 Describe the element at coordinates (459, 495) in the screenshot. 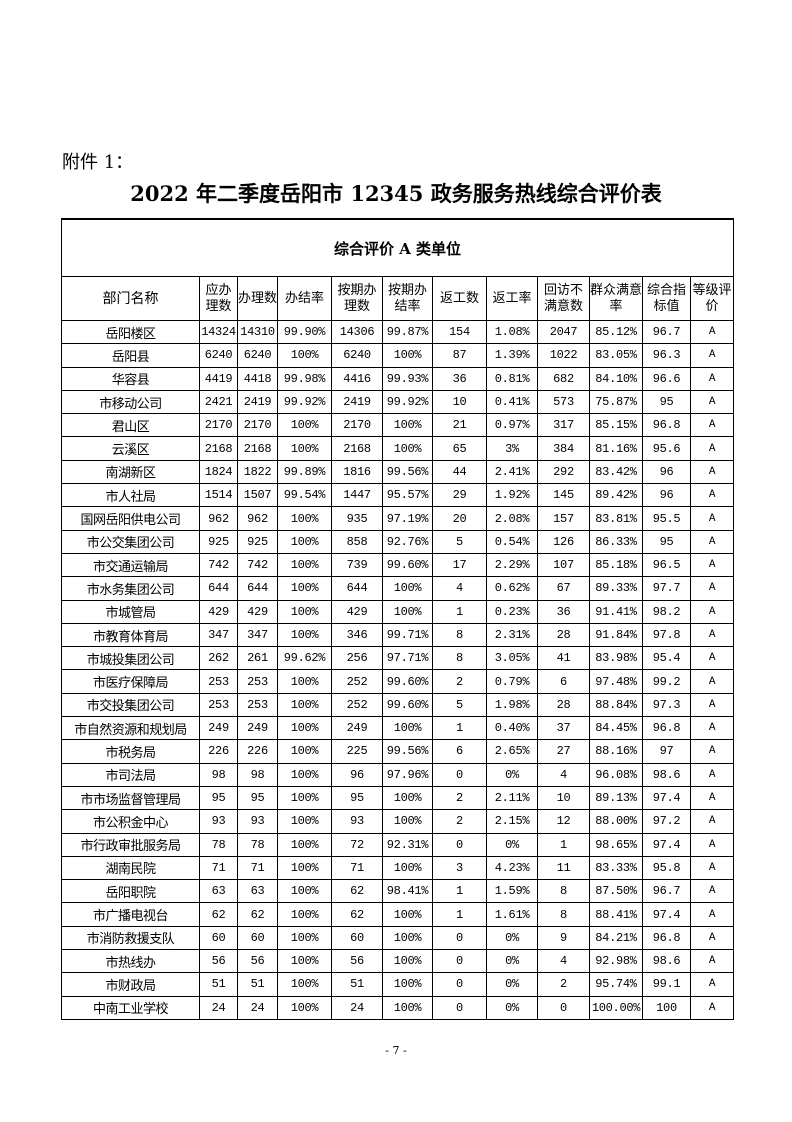

I see `cell-rework-count: 29` at that location.